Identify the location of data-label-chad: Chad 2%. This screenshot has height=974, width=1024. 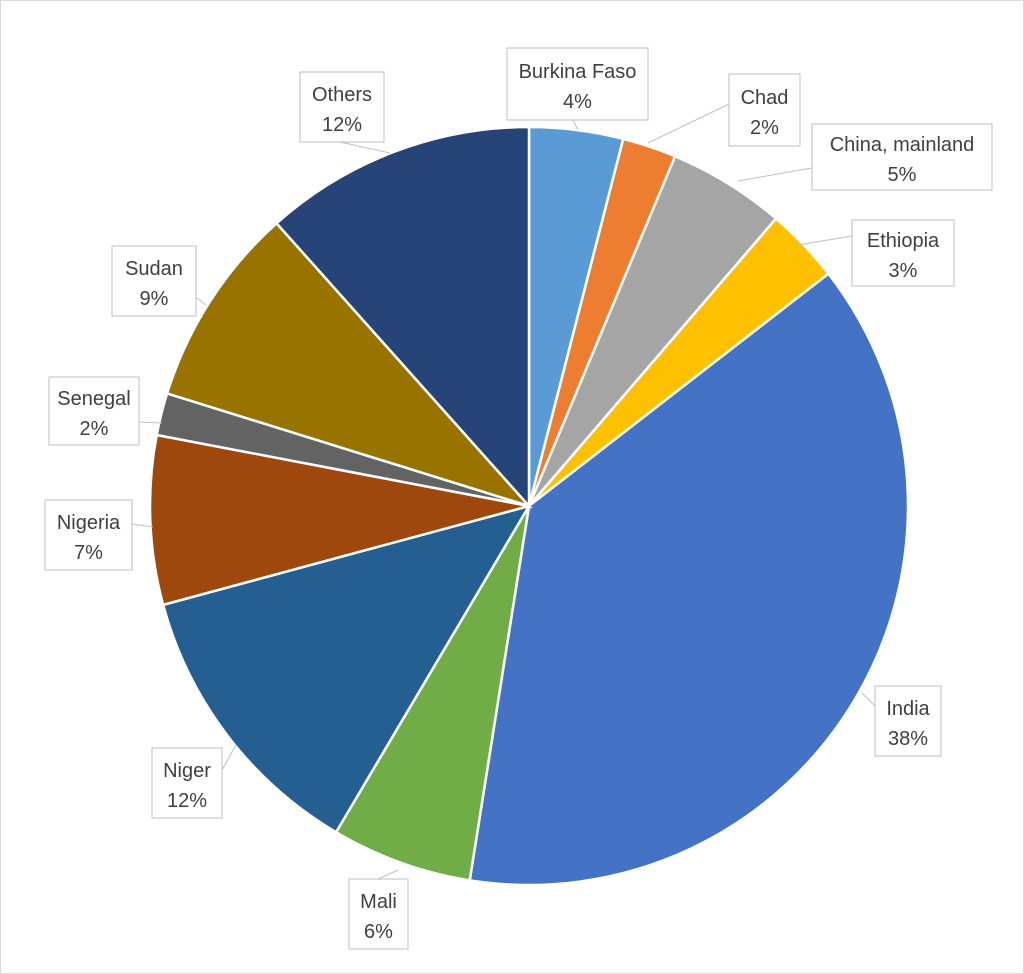
(764, 110).